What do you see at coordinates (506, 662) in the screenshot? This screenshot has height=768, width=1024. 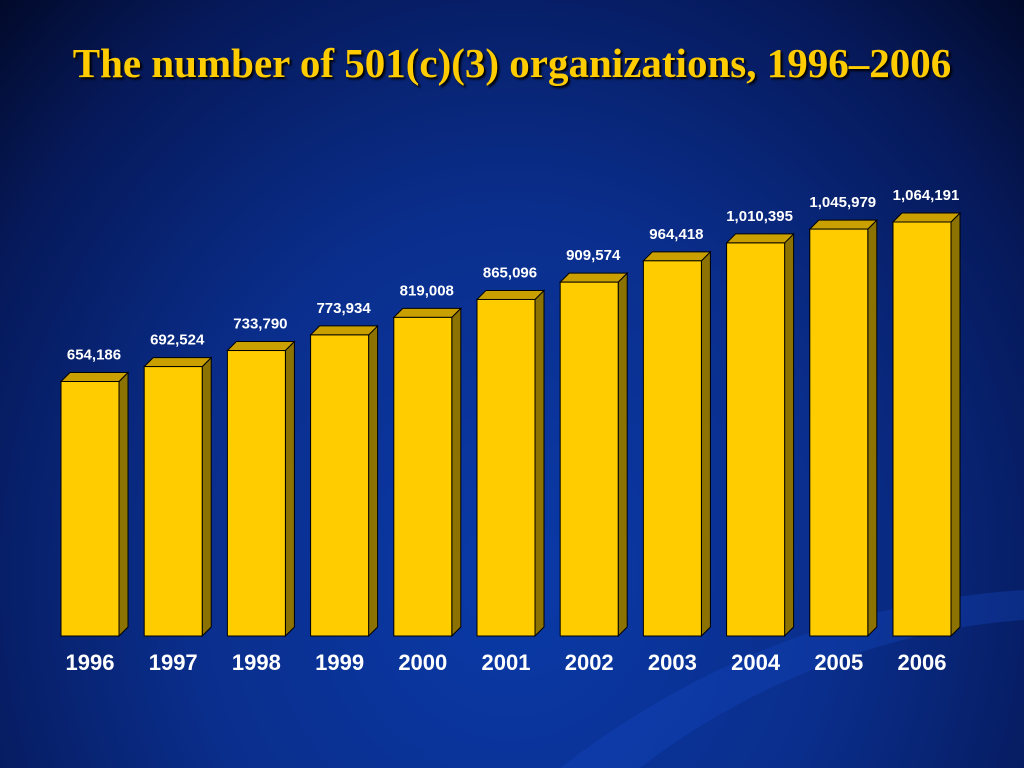 I see `x-tick-label: 2001` at bounding box center [506, 662].